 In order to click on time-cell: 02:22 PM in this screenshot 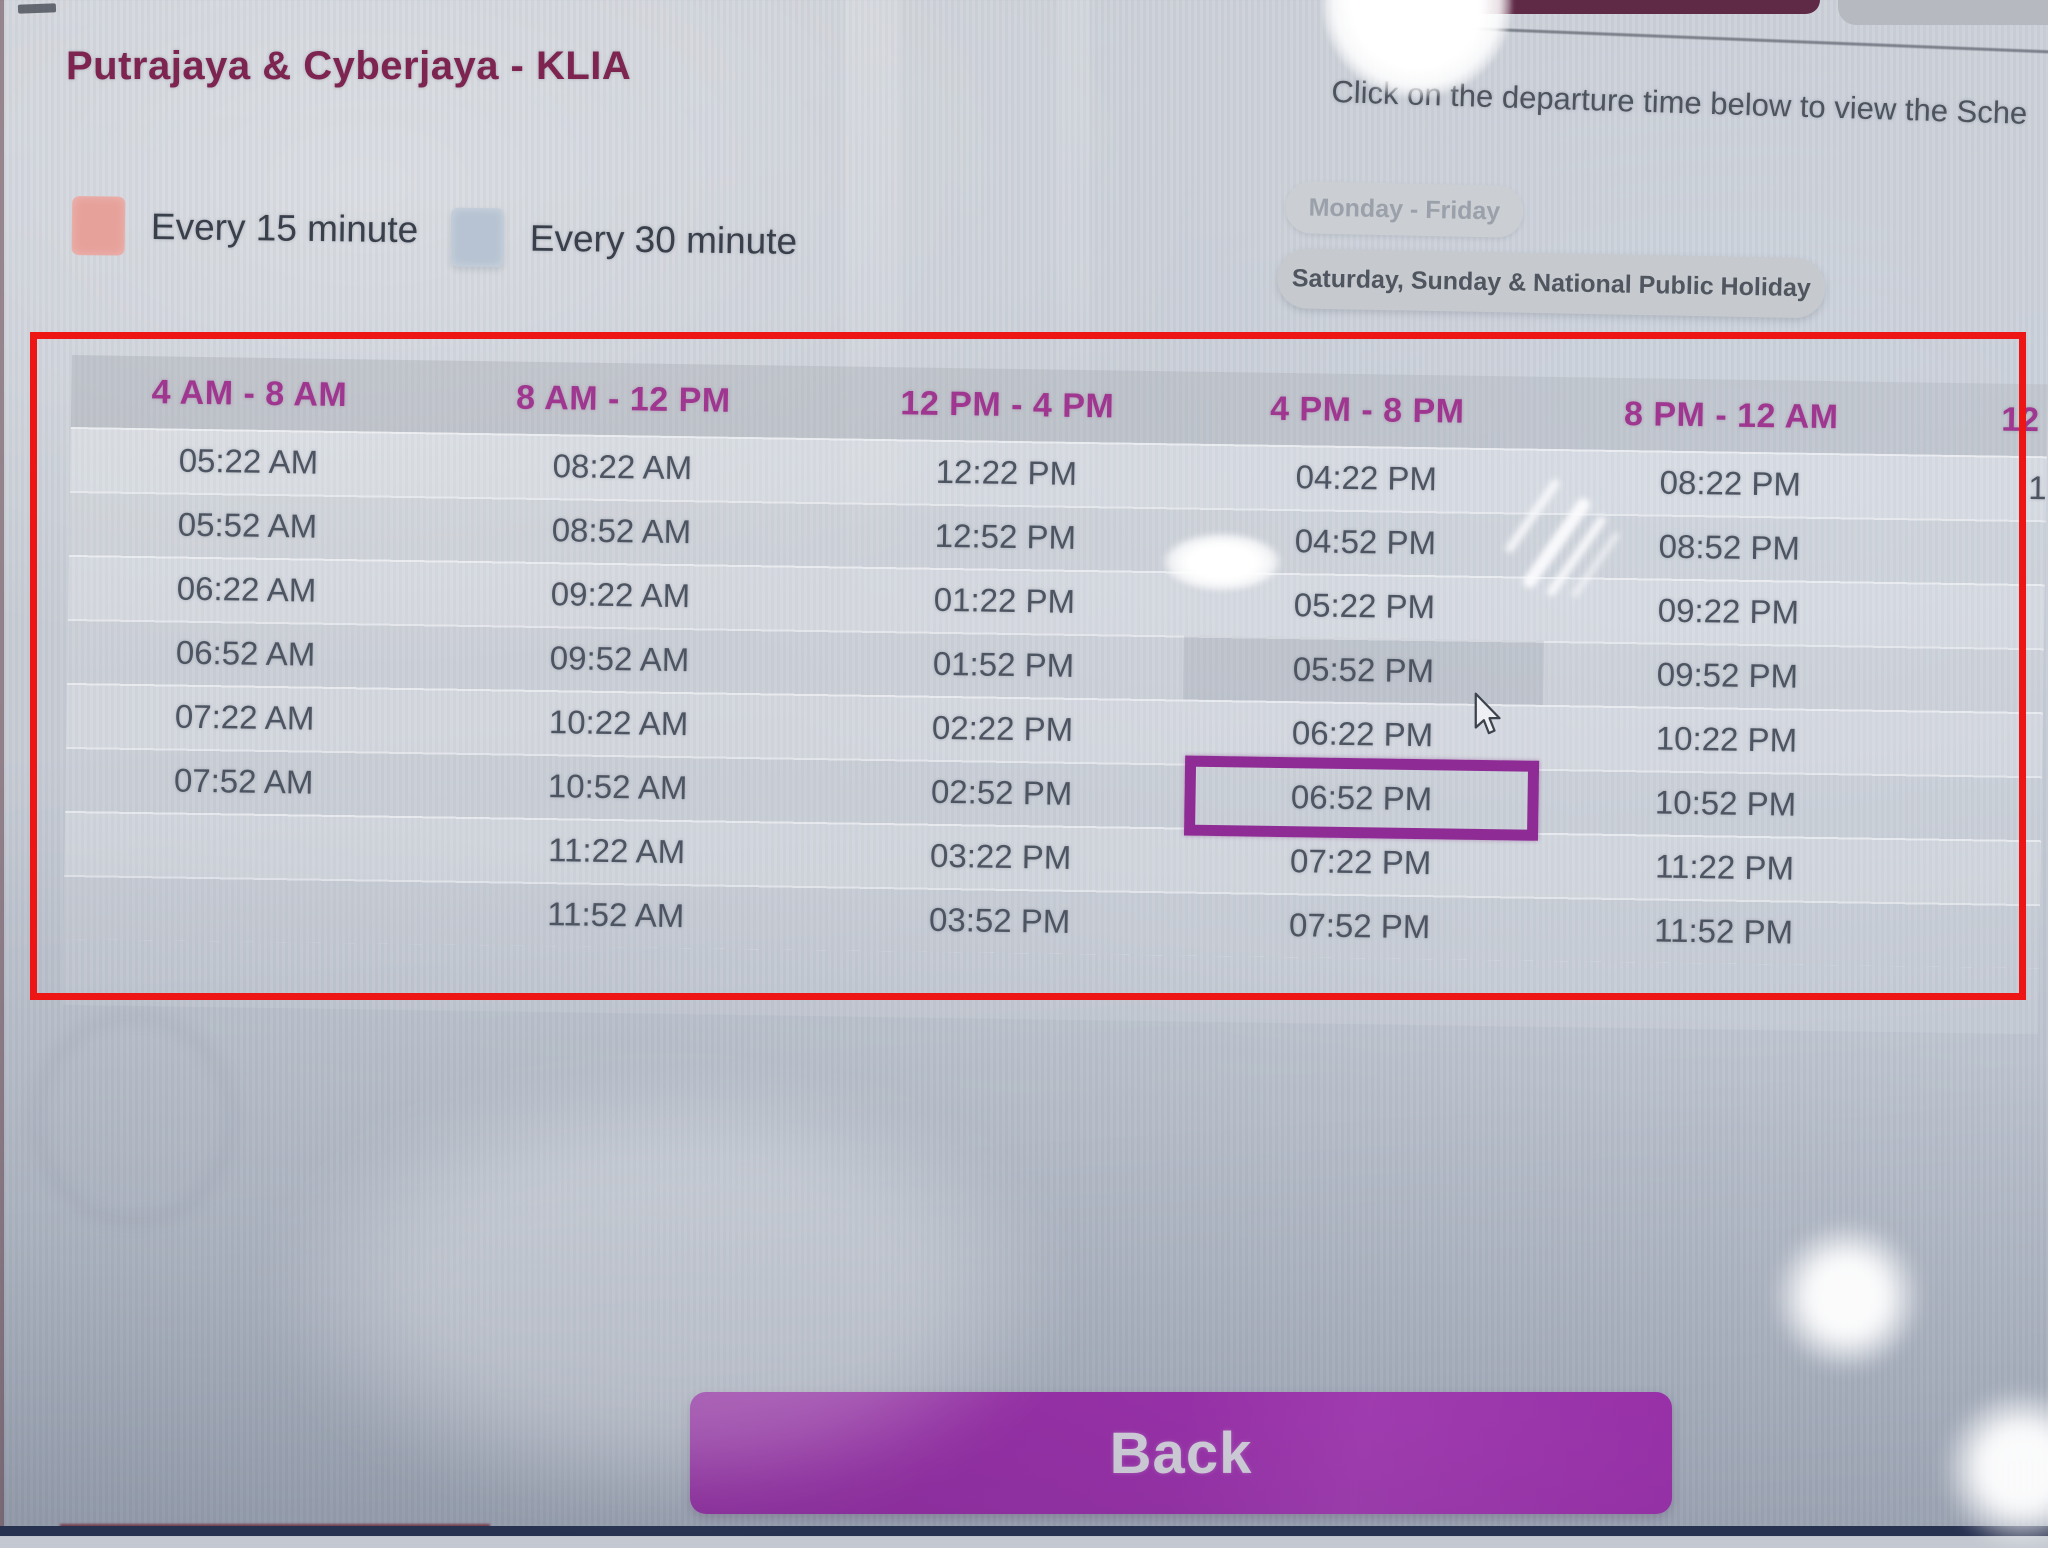, I will do `click(1002, 728)`.